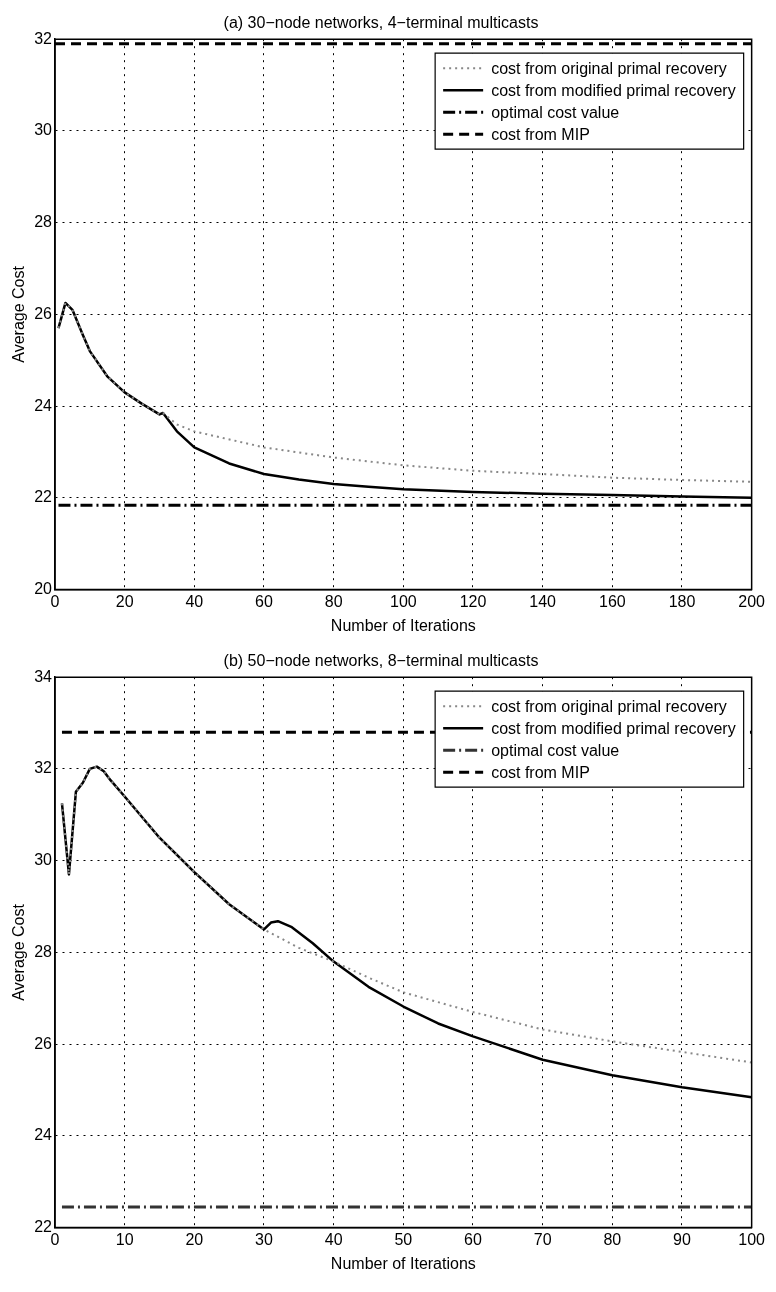 This screenshot has width=776, height=1292. I want to click on x-tick-label: 160, so click(612, 601).